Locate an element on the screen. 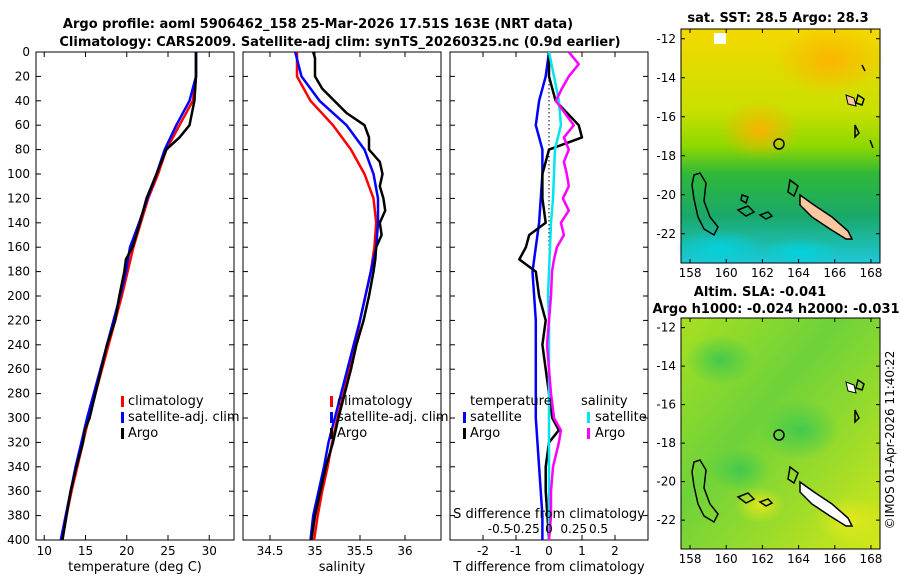  salinity-profile-lines is located at coordinates (340, 296).